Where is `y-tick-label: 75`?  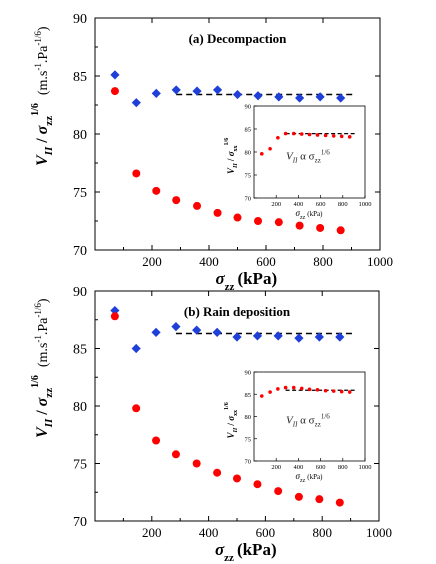
y-tick-label: 75 is located at coordinates (80, 193).